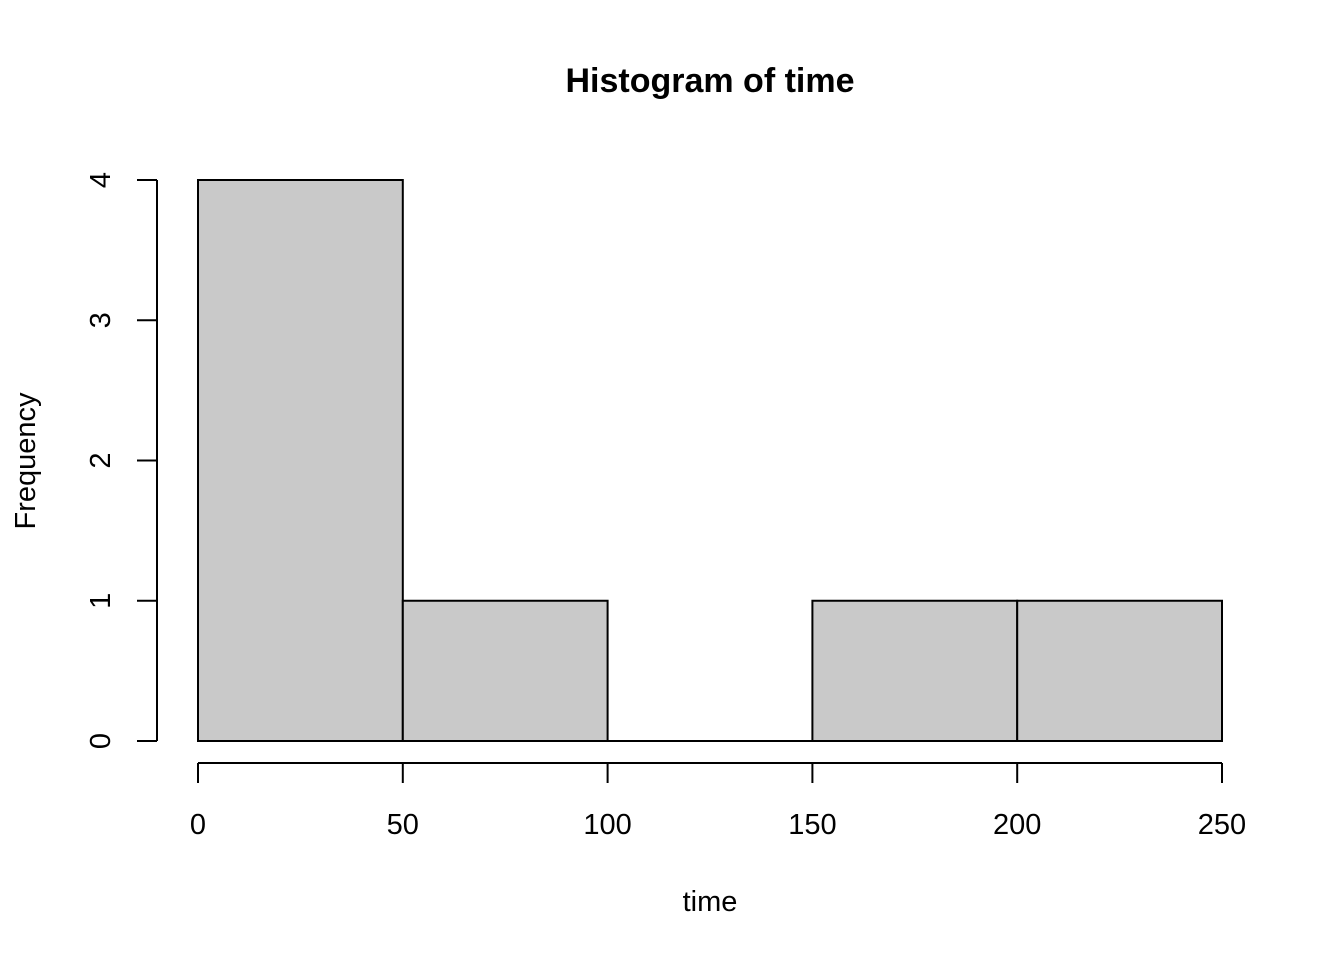 Image resolution: width=1344 pixels, height=960 pixels. I want to click on x-tick-label: 0, so click(198, 825).